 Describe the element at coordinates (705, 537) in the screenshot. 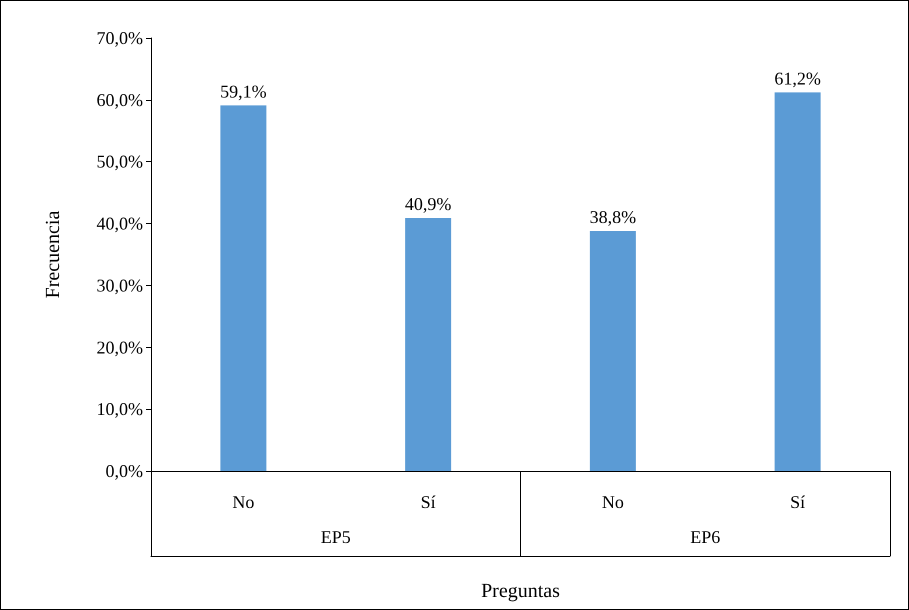

I see `text: EP6` at that location.